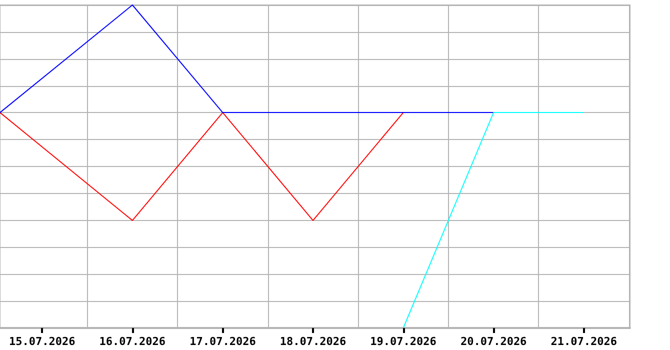 This screenshot has width=670, height=350. What do you see at coordinates (313, 341) in the screenshot?
I see `x-tick-label: 18.07.2026` at bounding box center [313, 341].